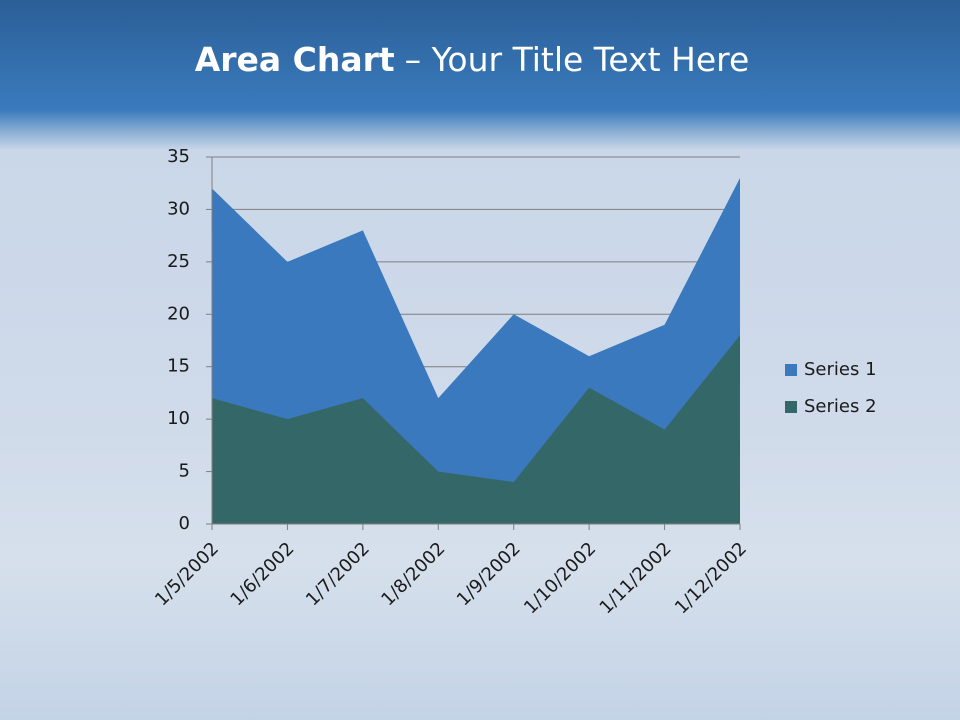 The width and height of the screenshot is (960, 720). Describe the element at coordinates (184, 471) in the screenshot. I see `y-tick-label: 5` at that location.